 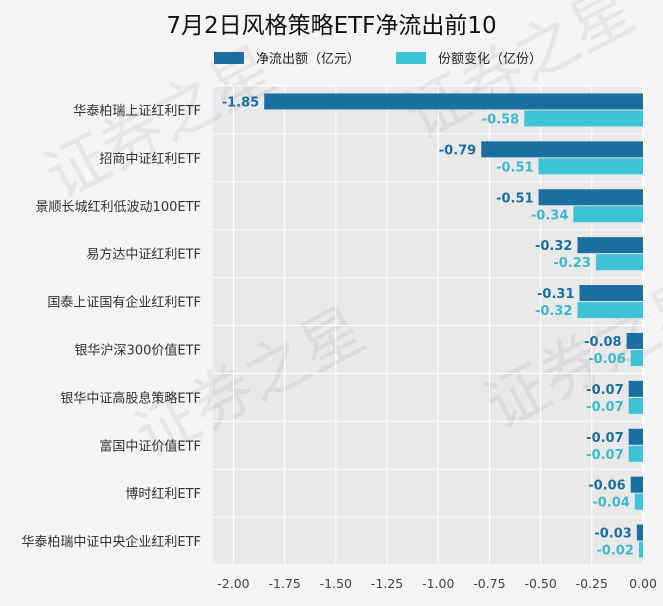 I want to click on chart-title: 7月2日风格策略ETF净流出前10, so click(x=331, y=26).